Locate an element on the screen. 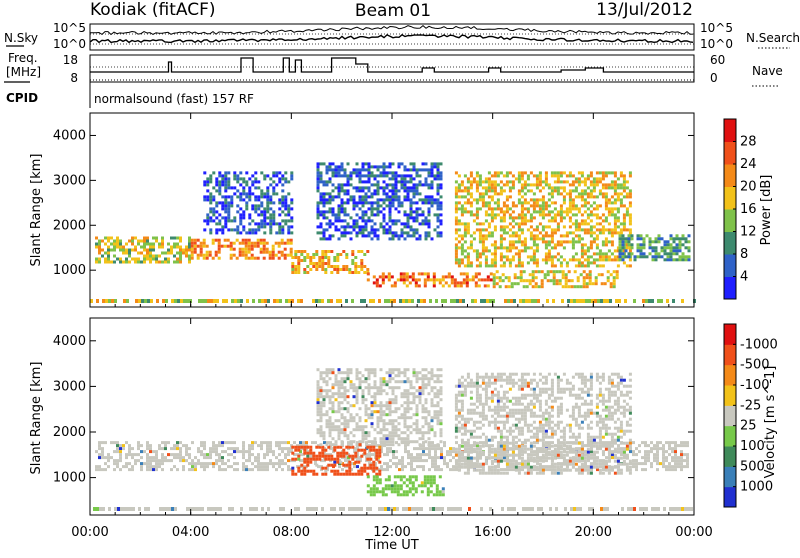 This screenshot has width=800, height=558. site-title: Kodiak (fitACF) is located at coordinates (153, 10).